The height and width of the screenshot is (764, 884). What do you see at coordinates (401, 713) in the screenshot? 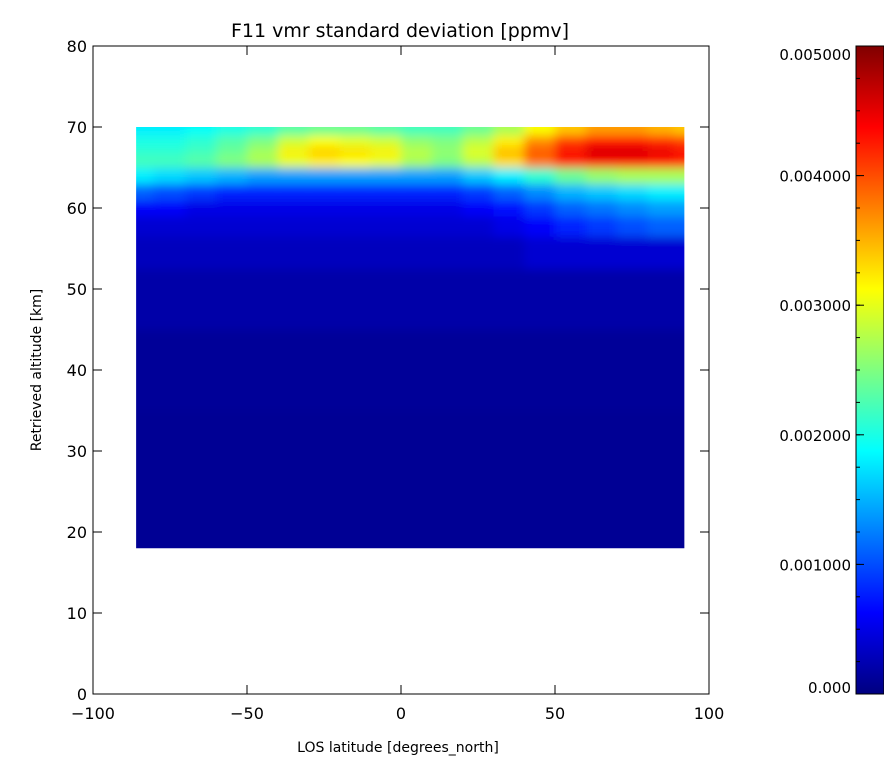
I see `x-tick-label: 0` at bounding box center [401, 713].